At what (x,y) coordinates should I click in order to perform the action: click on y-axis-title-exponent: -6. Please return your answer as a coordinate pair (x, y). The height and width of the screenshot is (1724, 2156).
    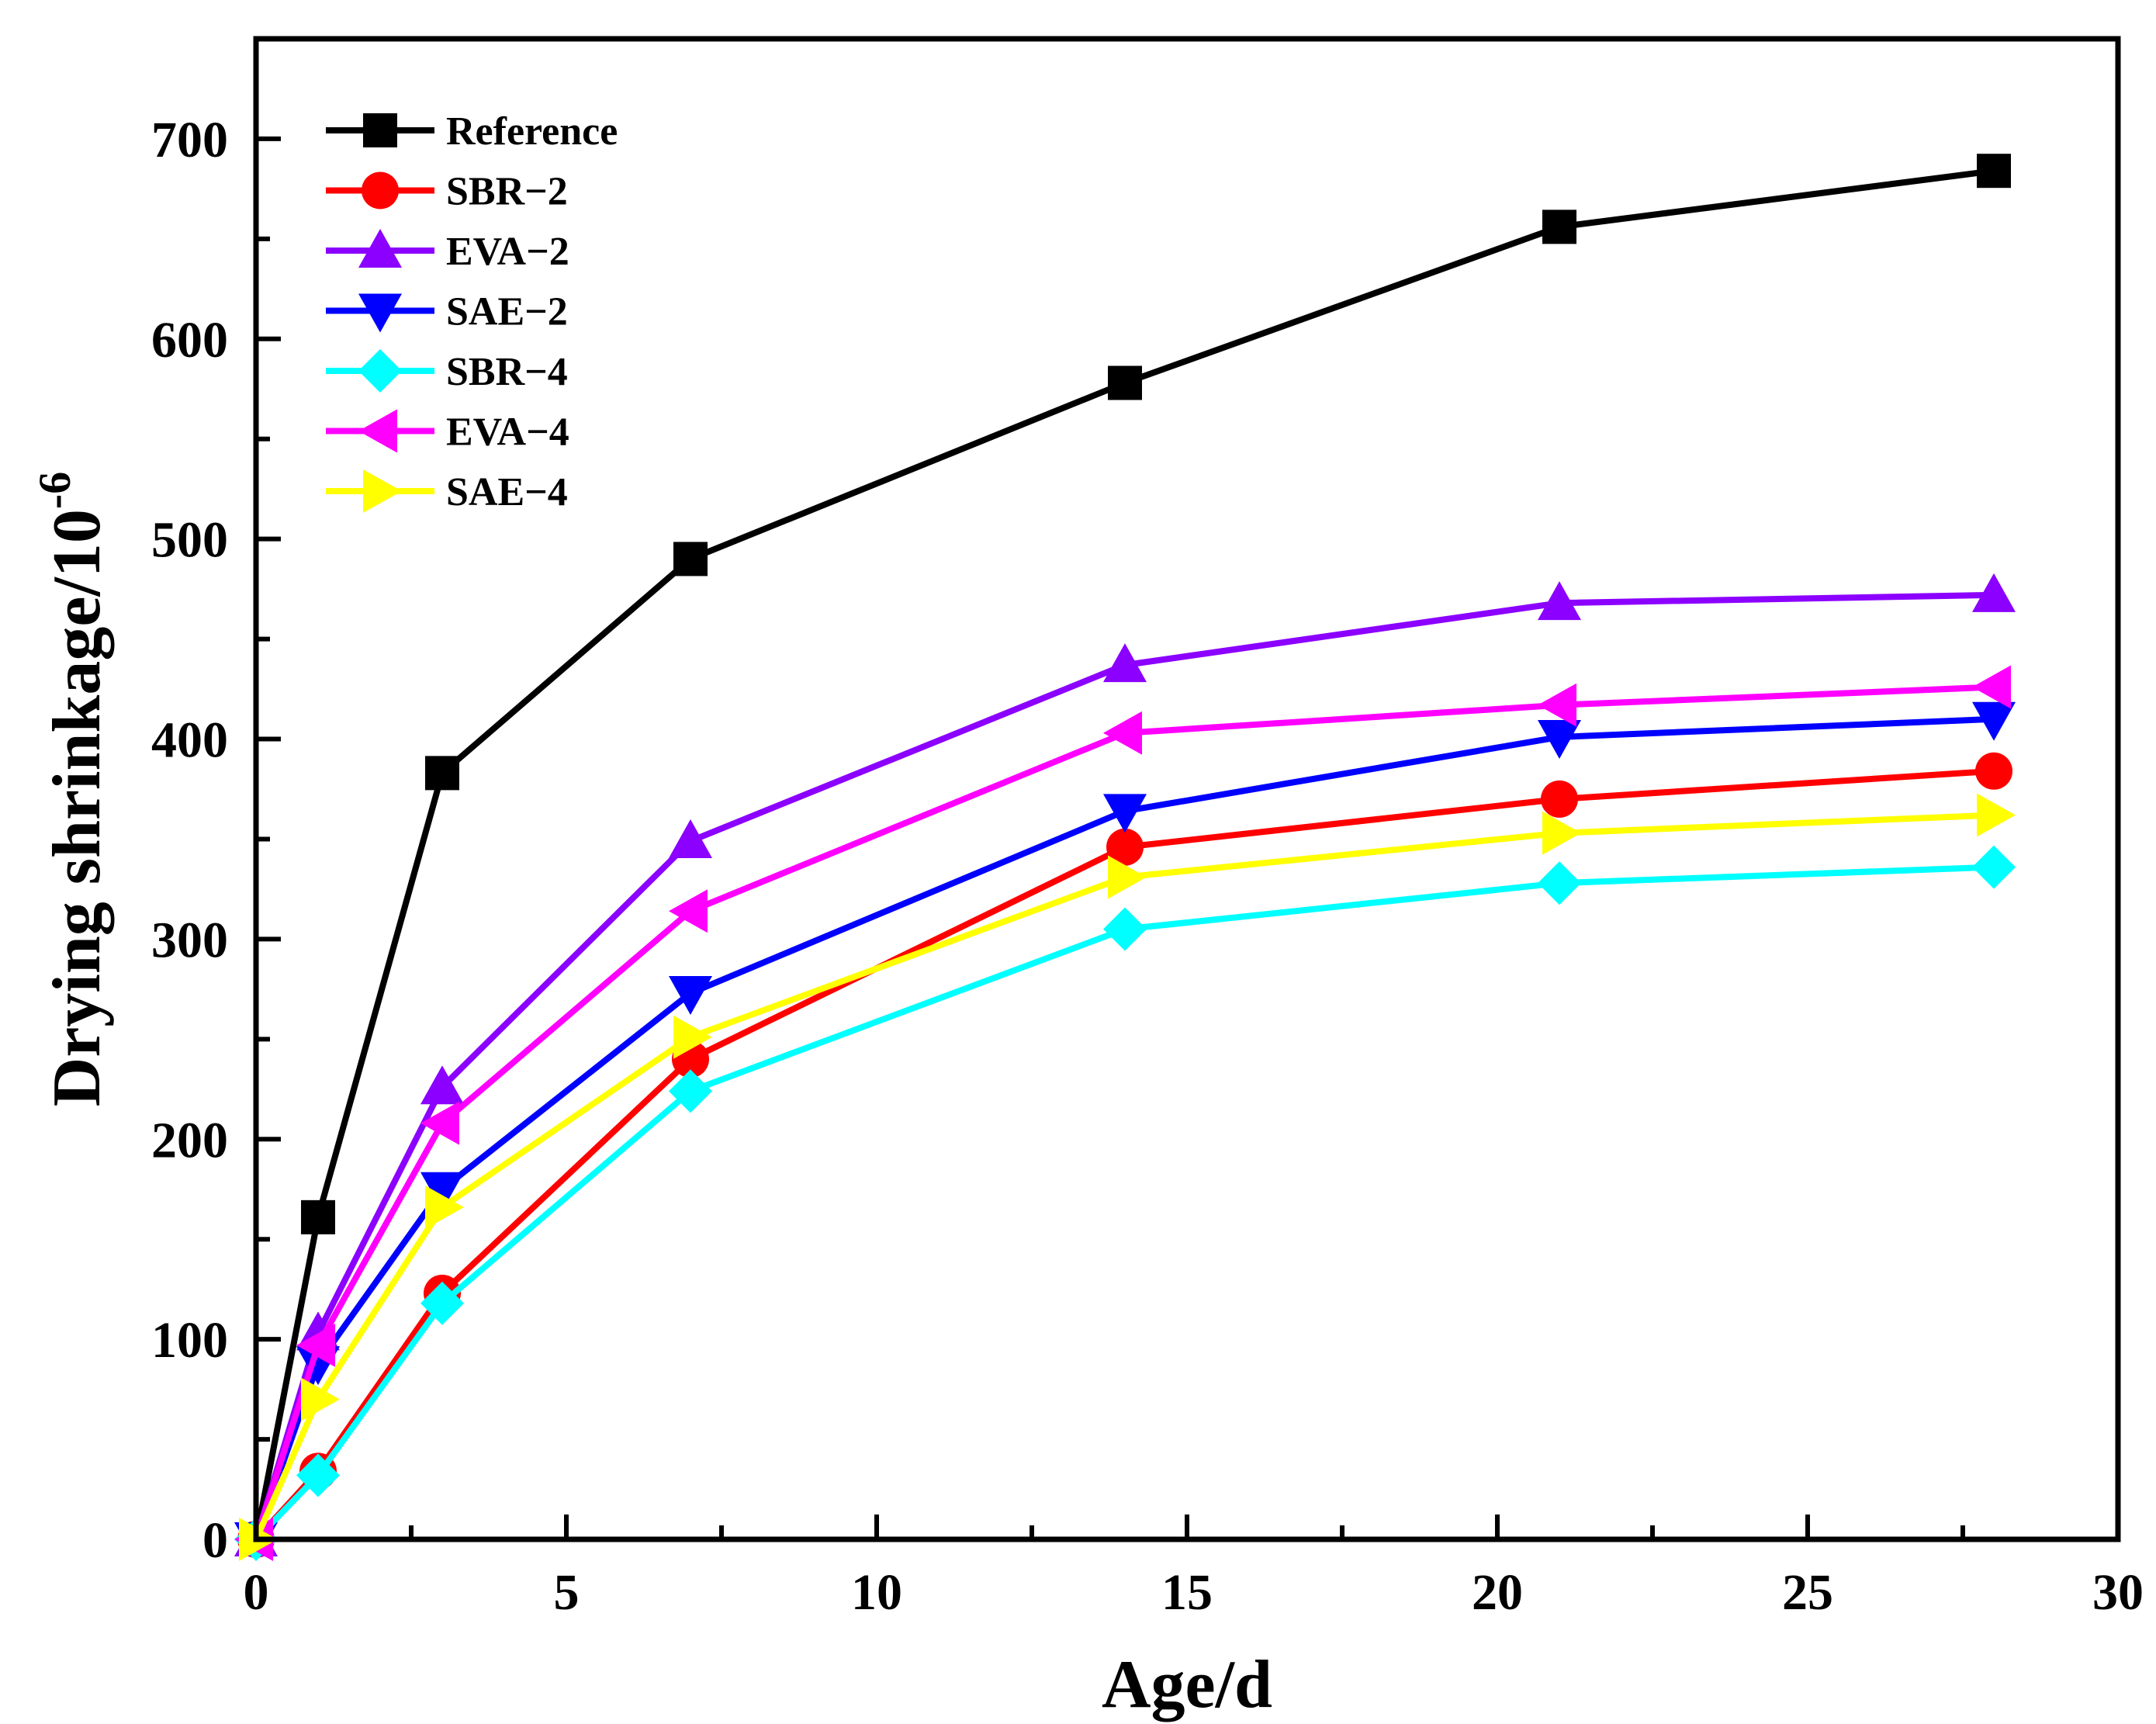
    Looking at the image, I should click on (54, 490).